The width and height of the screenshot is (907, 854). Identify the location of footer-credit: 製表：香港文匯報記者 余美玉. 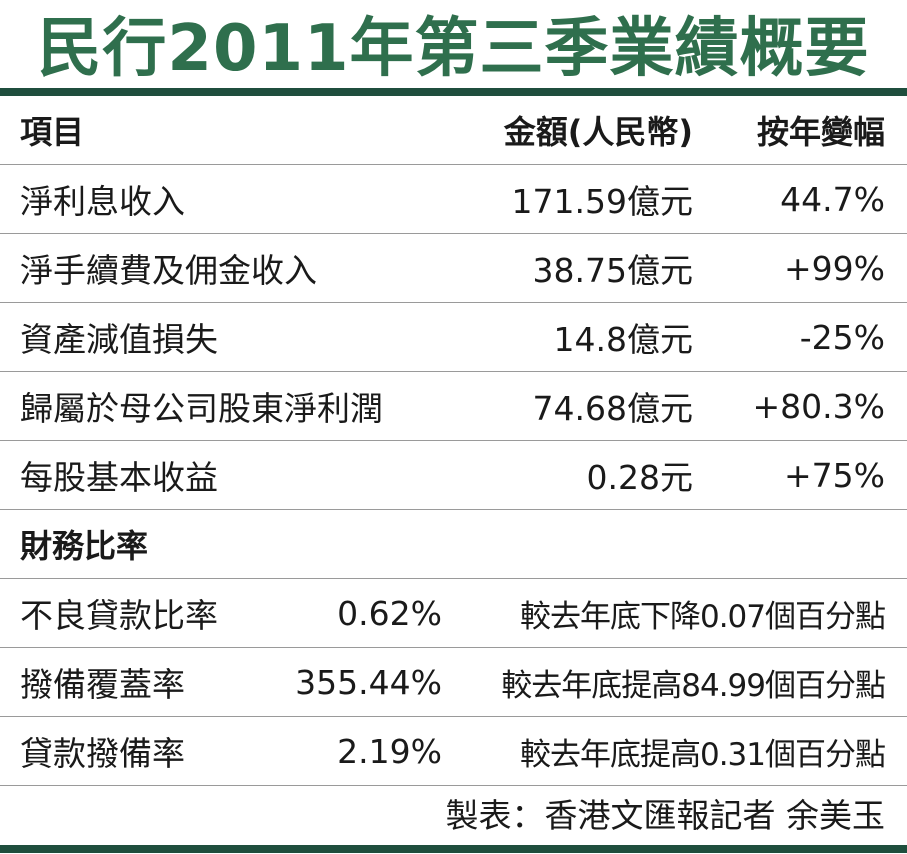
(665, 815).